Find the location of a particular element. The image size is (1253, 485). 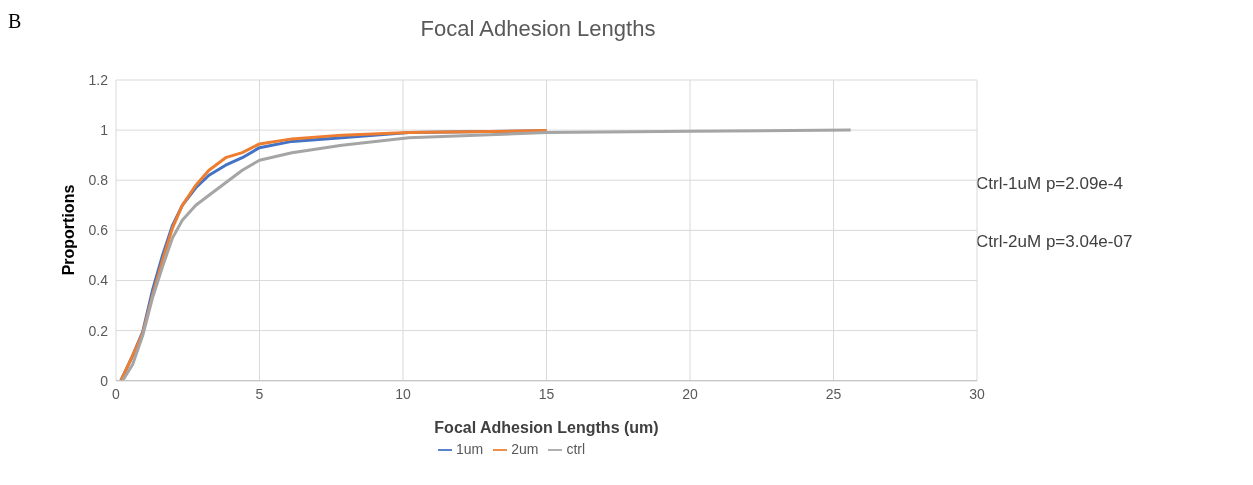

x-axis-title: Focal Adhesion Lengths (um) is located at coordinates (546, 427).